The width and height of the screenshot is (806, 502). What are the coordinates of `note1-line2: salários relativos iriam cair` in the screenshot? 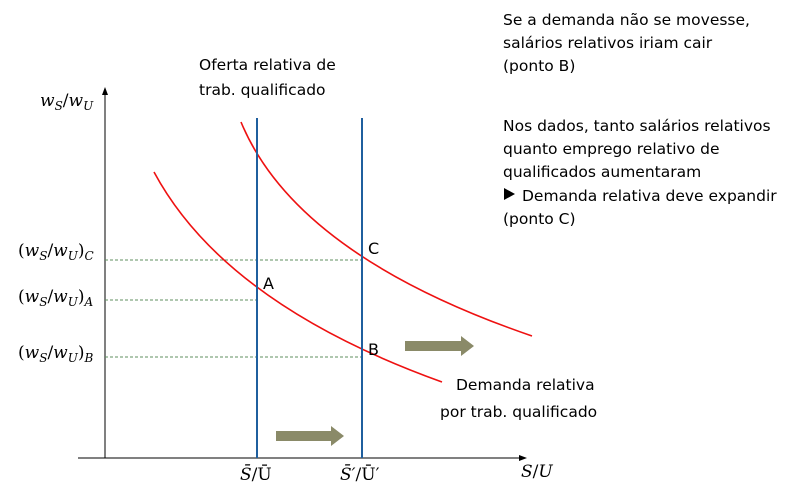 It's located at (608, 43).